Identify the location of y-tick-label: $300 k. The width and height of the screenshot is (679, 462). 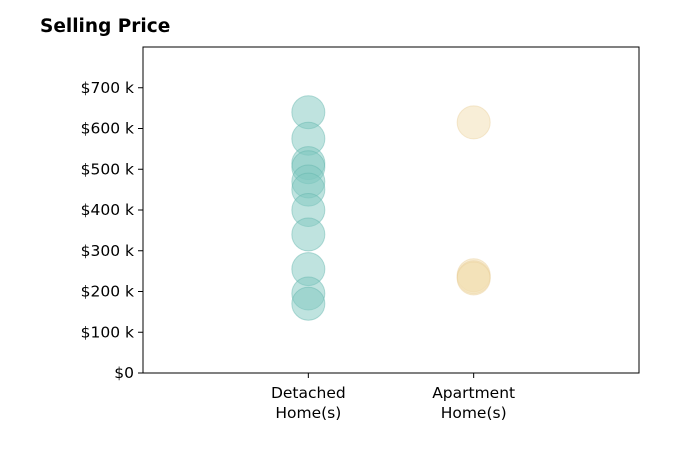
(107, 251).